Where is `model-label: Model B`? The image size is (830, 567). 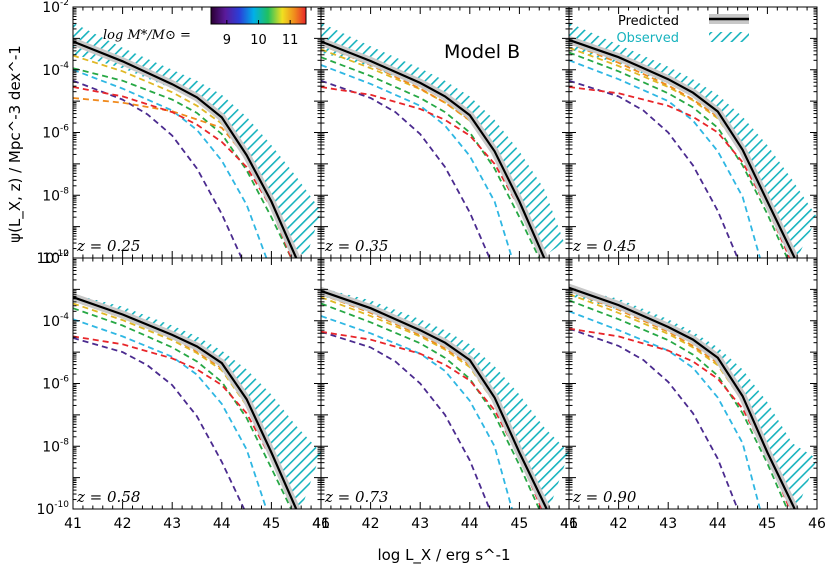 model-label: Model B is located at coordinates (482, 52).